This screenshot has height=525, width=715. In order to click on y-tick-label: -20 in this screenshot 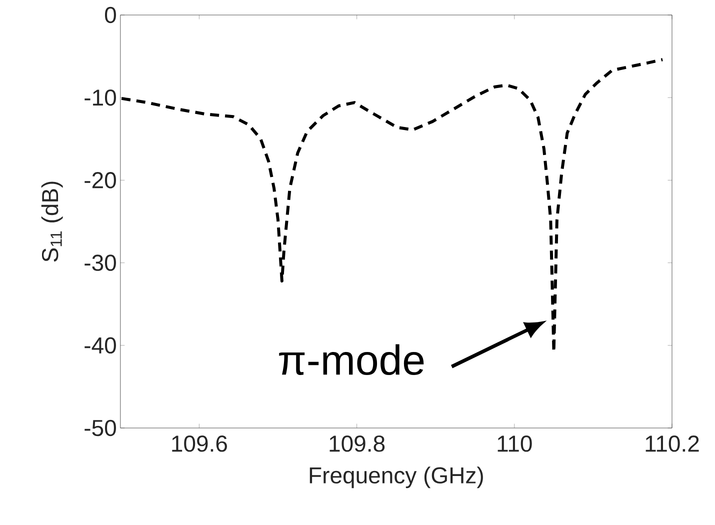, I will do `click(100, 180)`.